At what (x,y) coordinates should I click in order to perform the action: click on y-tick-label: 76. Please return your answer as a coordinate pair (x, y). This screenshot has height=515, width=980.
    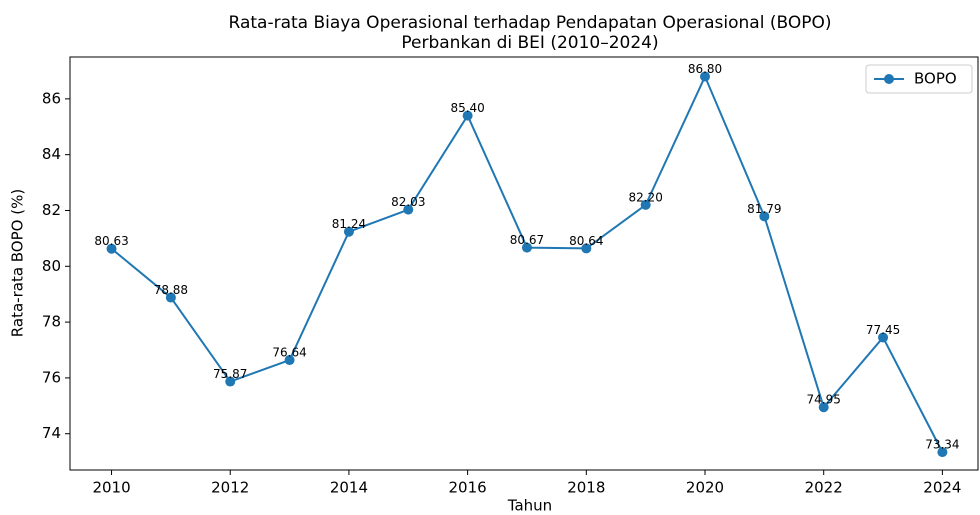
    Looking at the image, I should click on (51, 377).